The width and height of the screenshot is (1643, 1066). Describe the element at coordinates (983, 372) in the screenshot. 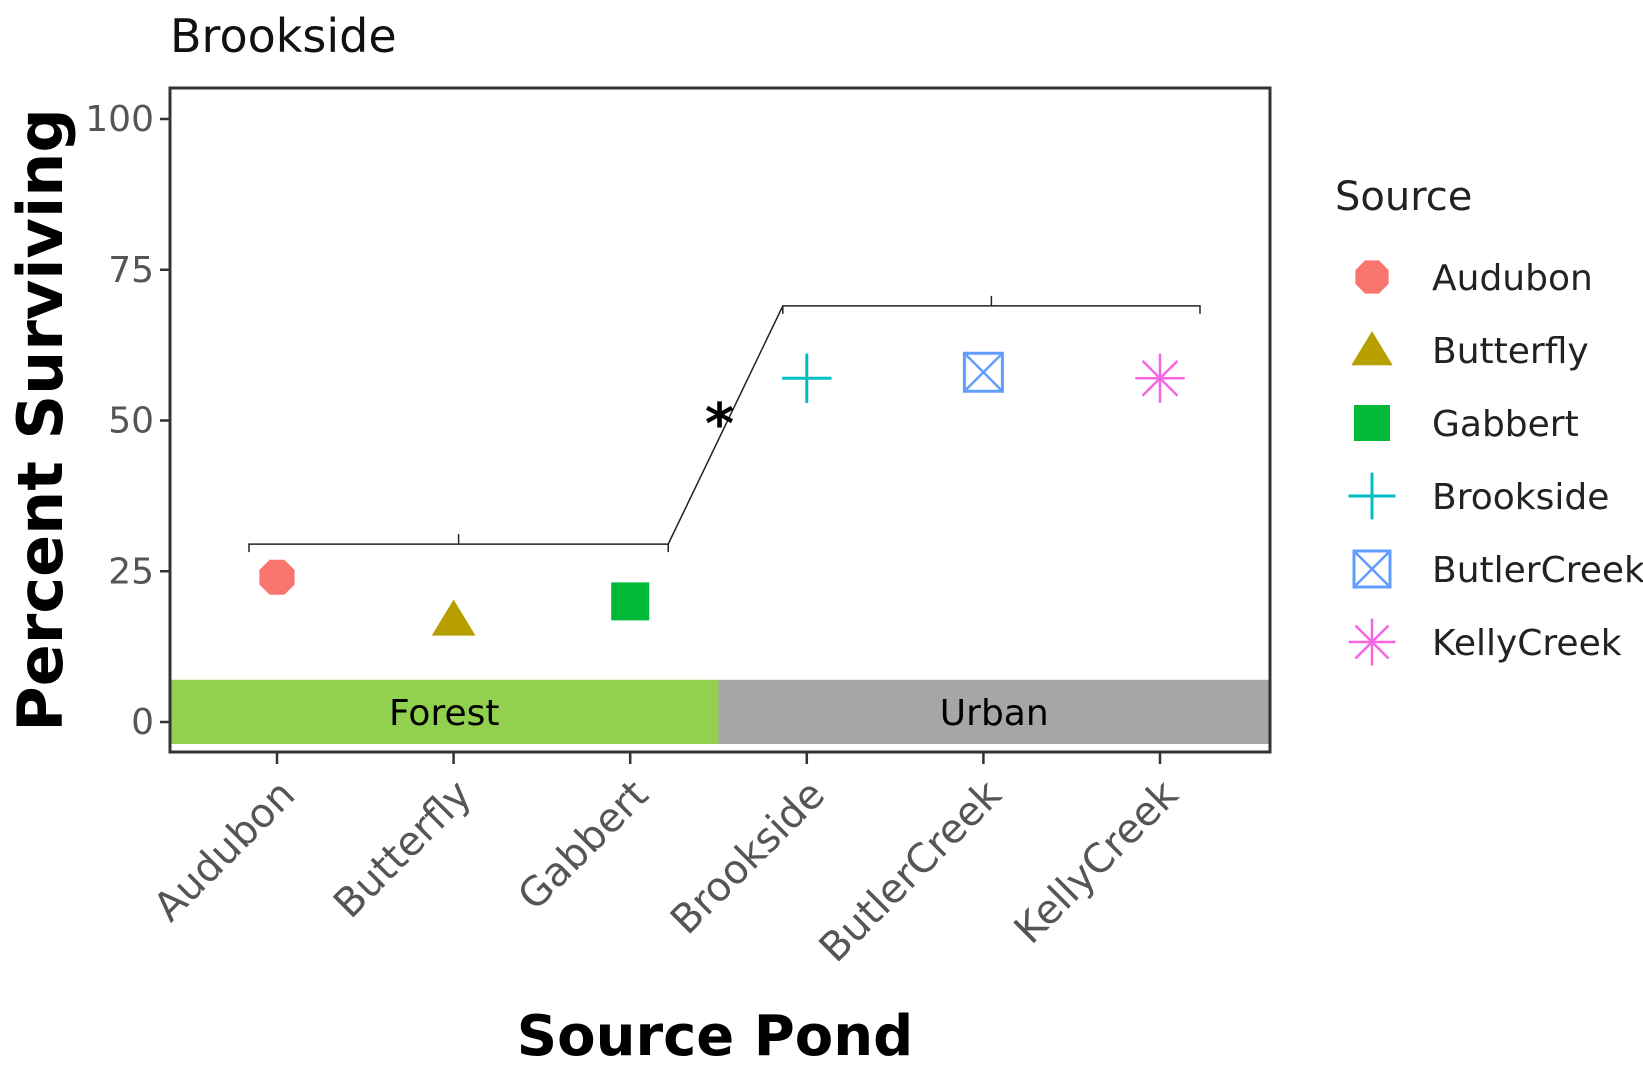

I see `data-point-butlercreek` at that location.